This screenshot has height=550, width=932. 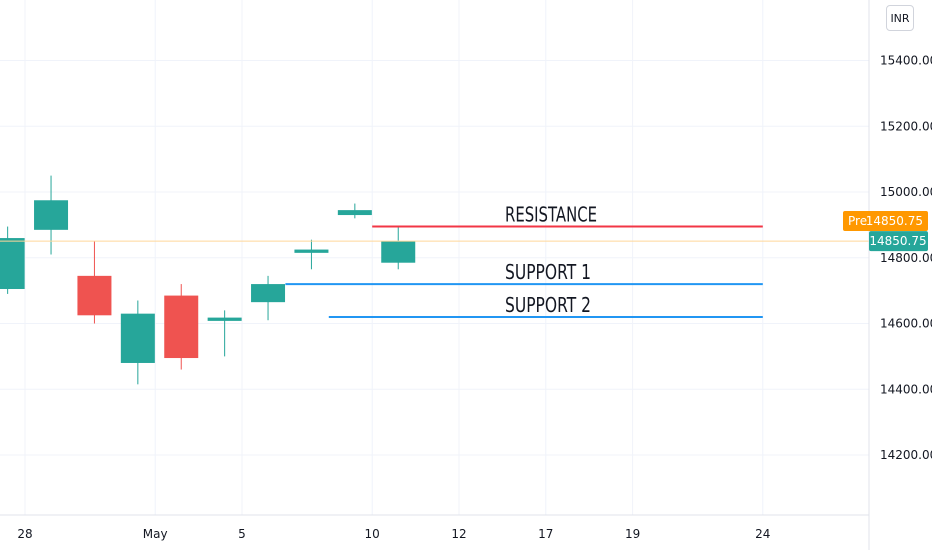 What do you see at coordinates (906, 192) in the screenshot?
I see `price-tick-label: 15000.00` at bounding box center [906, 192].